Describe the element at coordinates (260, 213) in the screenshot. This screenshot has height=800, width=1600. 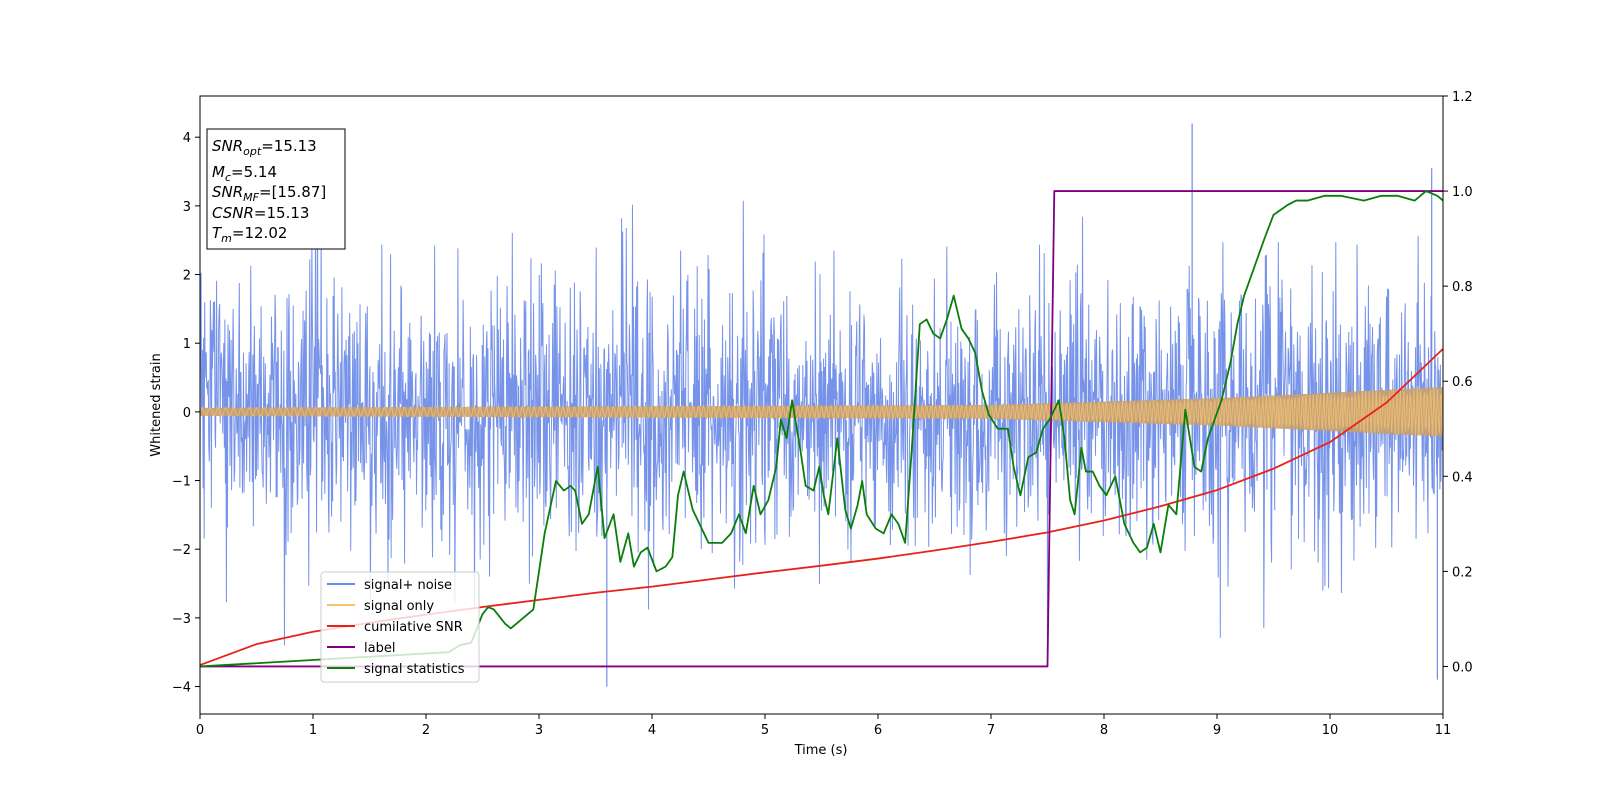
I see `info-csnr: CSNR=15.13` at that location.